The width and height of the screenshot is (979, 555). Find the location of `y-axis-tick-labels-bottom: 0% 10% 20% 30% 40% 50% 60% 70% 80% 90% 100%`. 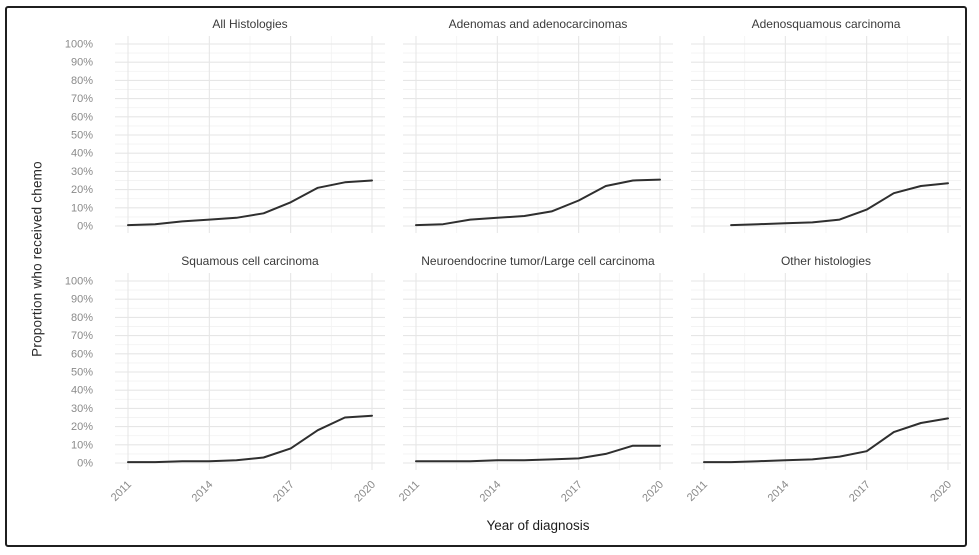

y-axis-tick-labels-bottom: 0% 10% 20% 30% 40% 50% 60% 70% 80% 90% 100% is located at coordinates (79, 373).